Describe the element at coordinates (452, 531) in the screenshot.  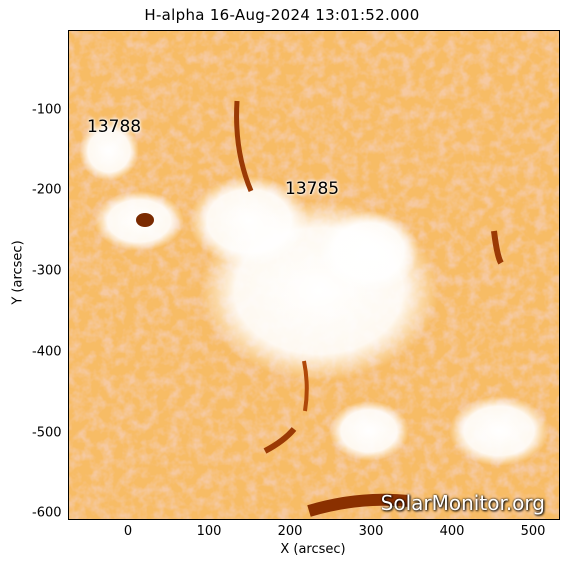
I see `x-tick-label: 400` at that location.